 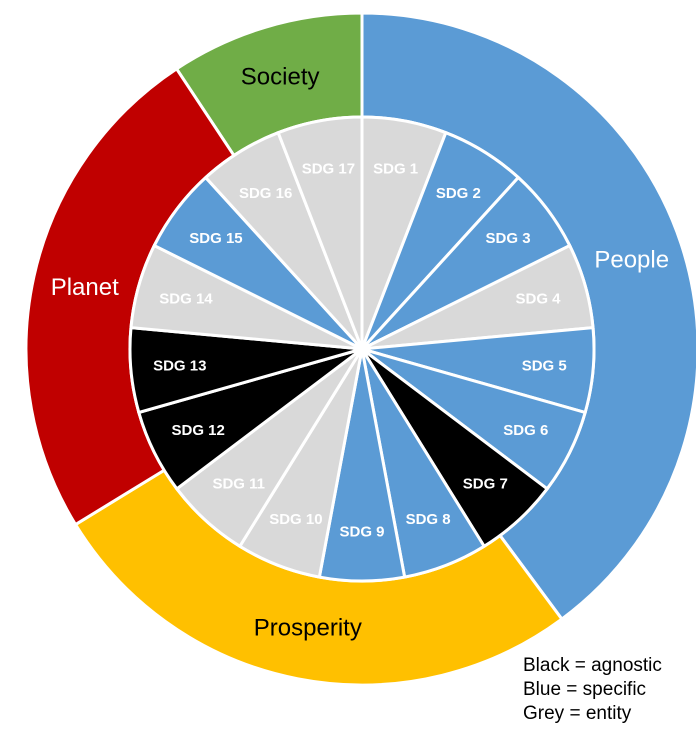 I want to click on inner-label-sdg-16: SDG 16, so click(x=265, y=193).